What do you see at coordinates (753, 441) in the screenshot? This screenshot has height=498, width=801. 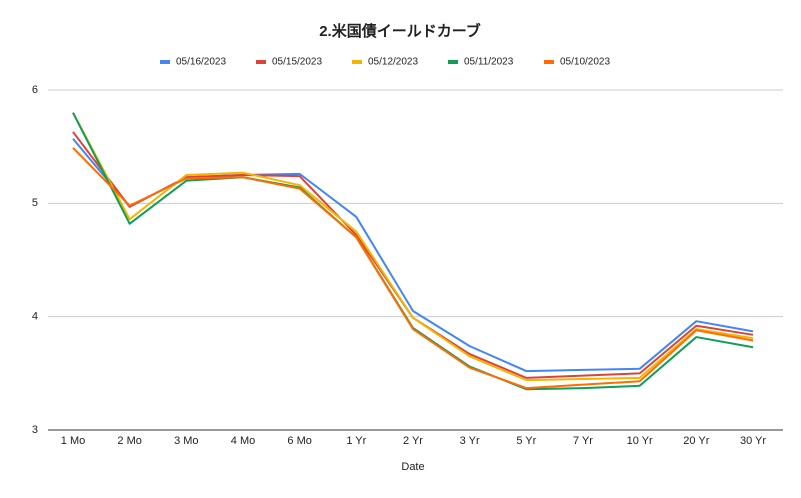 I see `x-tick-label: 30 Yr` at bounding box center [753, 441].